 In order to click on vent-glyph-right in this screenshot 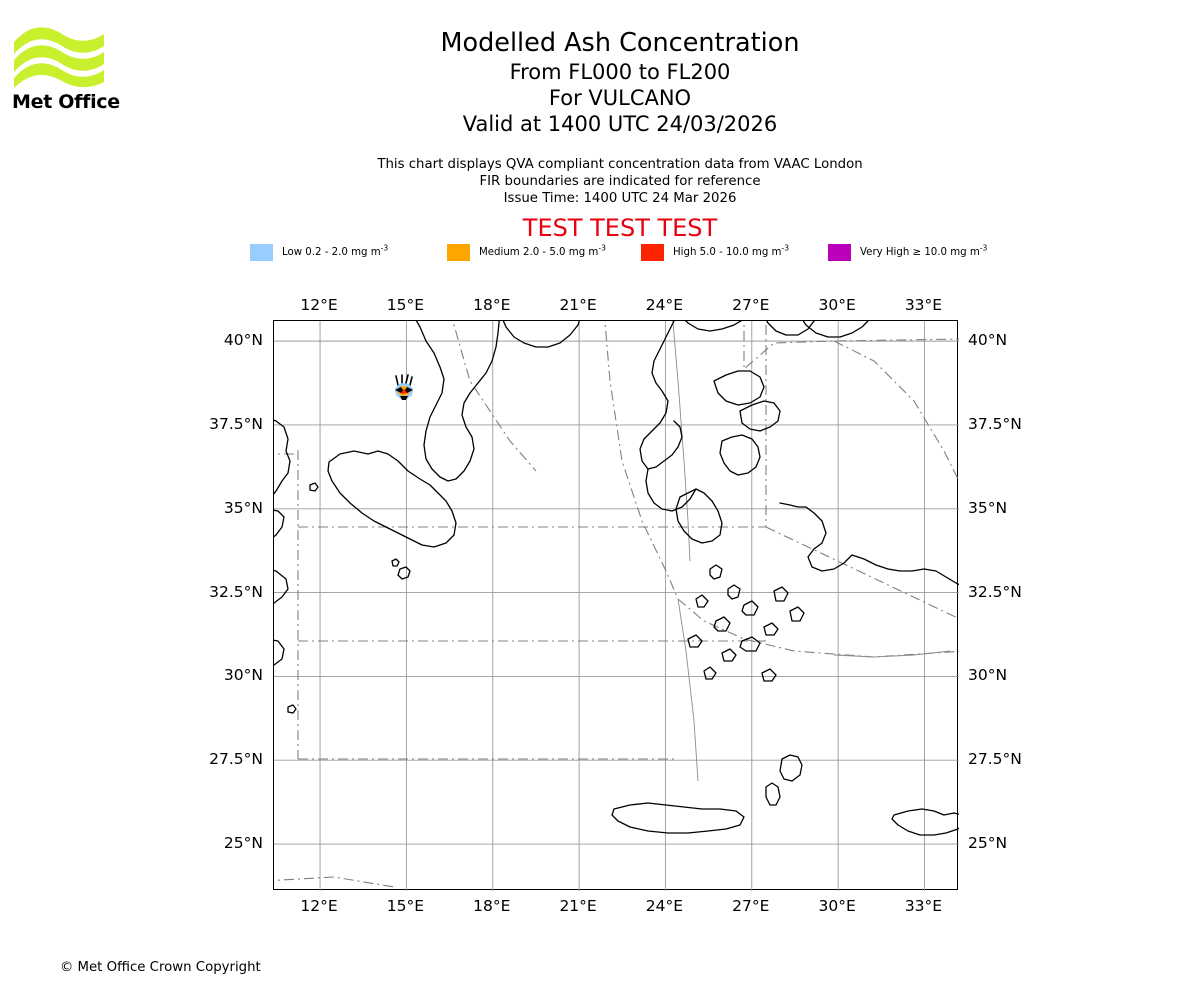, I will do `click(409, 389)`.